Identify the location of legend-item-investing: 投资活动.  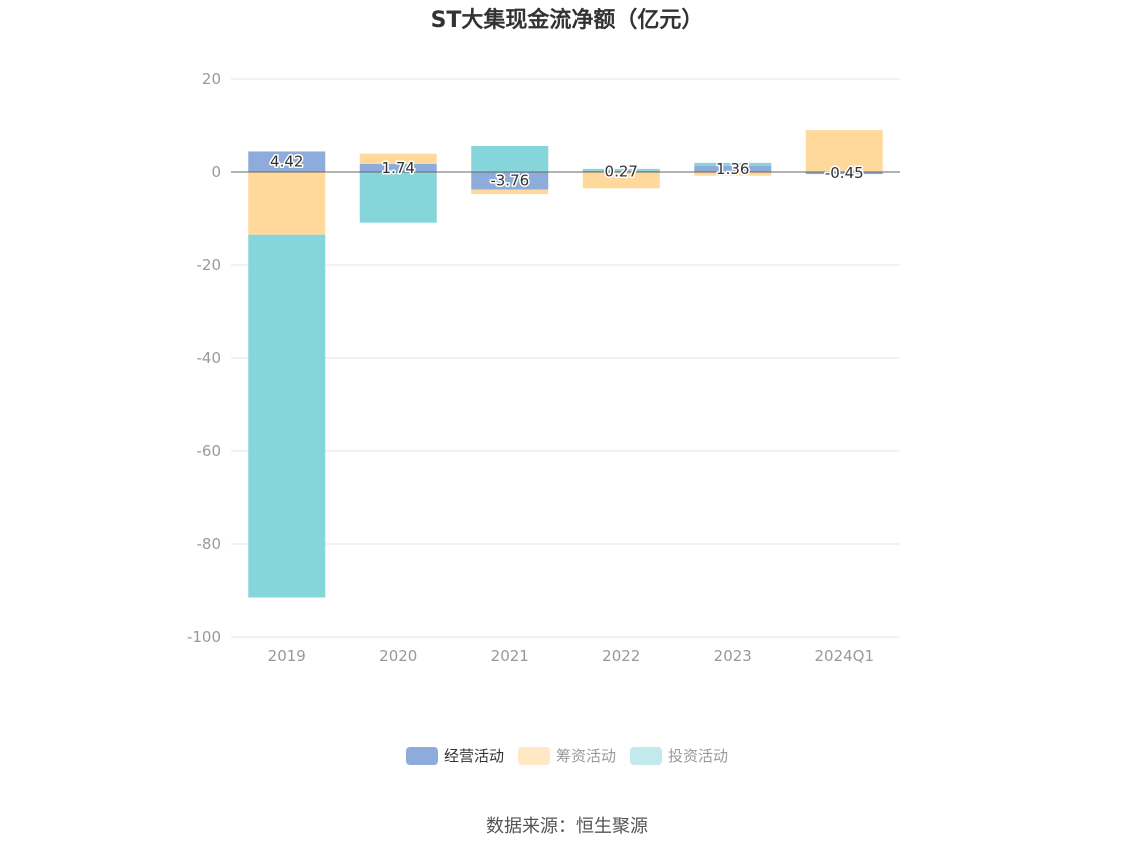
(679, 755).